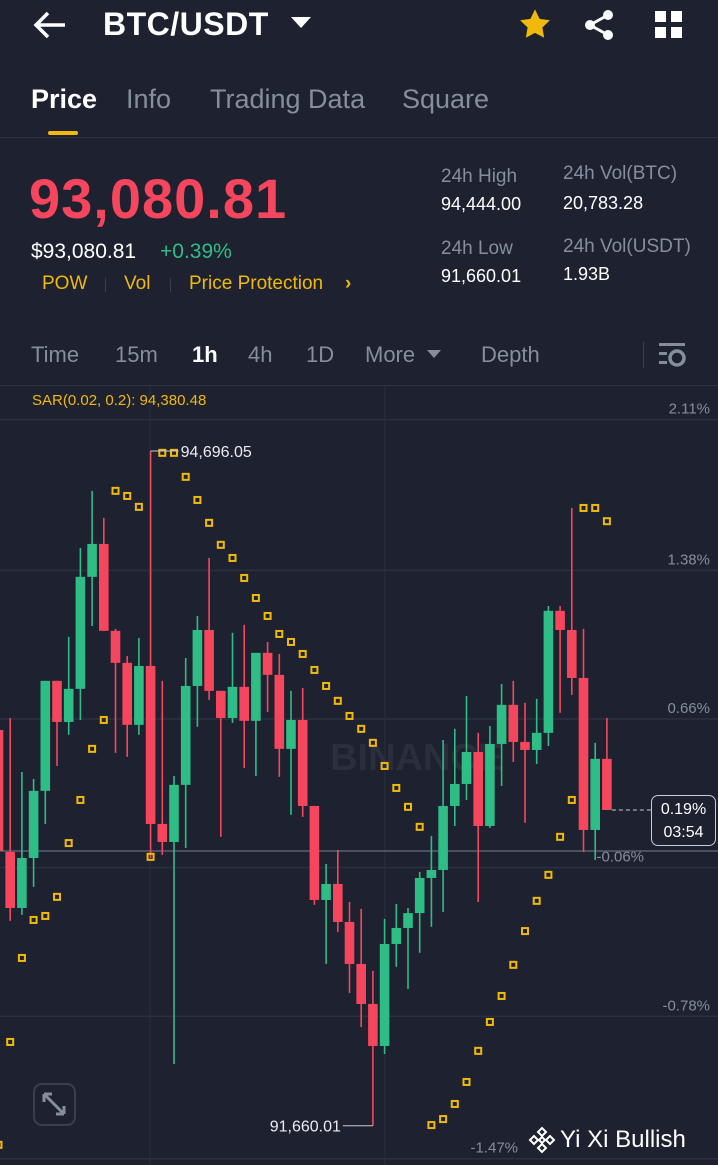 The width and height of the screenshot is (718, 1165). Describe the element at coordinates (64, 99) in the screenshot. I see `tab-price: Price` at that location.